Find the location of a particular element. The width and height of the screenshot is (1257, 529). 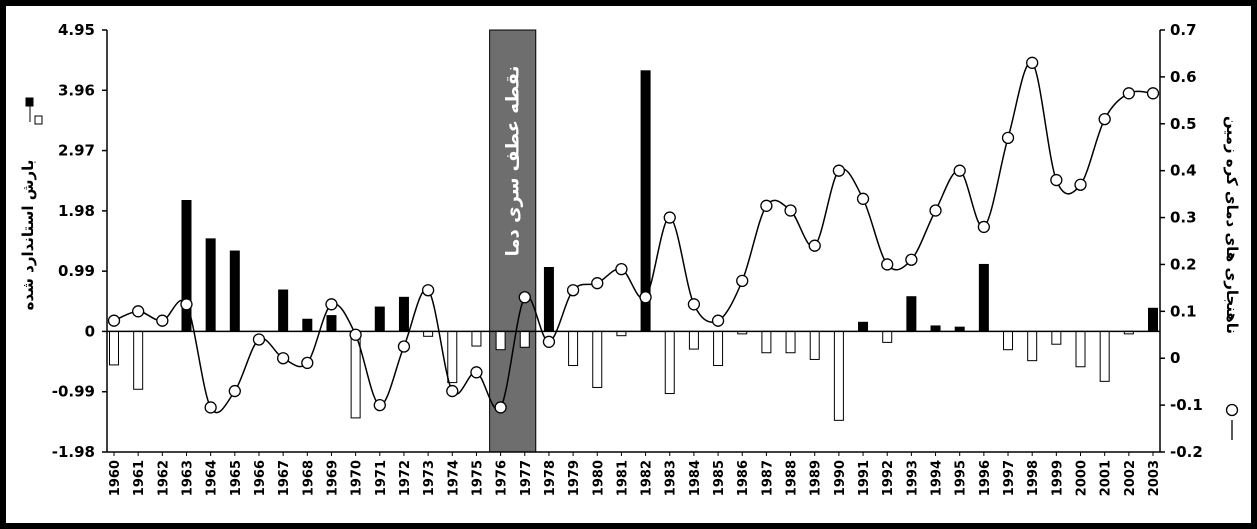

bar-1972 is located at coordinates (403, 314).